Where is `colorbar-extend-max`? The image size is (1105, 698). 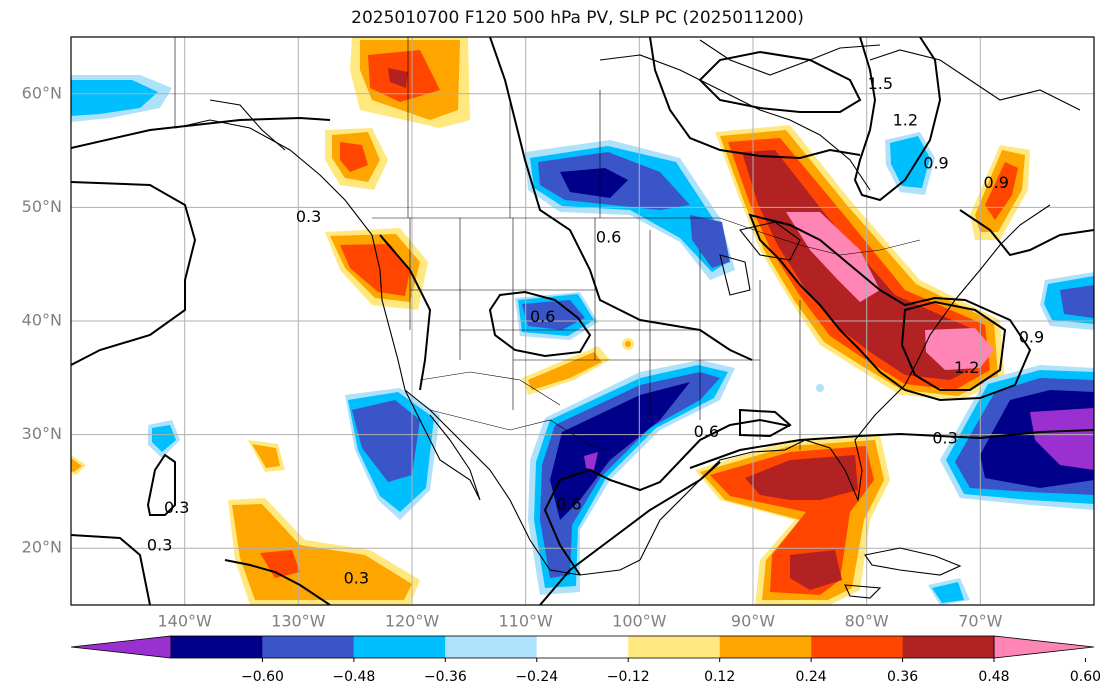
colorbar-extend-max is located at coordinates (1044, 647).